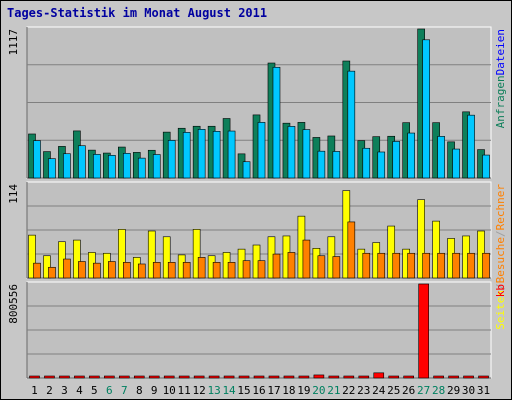  What do you see at coordinates (13, 304) in the screenshot?
I see `axis-max-label-bottom: 800556` at bounding box center [13, 304].